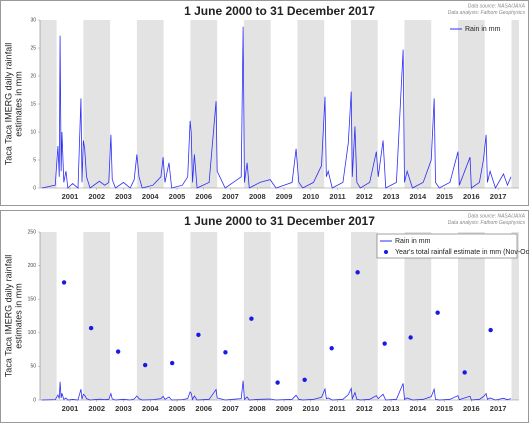  What do you see at coordinates (284, 196) in the screenshot?
I see `x-tick-label: 2009` at bounding box center [284, 196].